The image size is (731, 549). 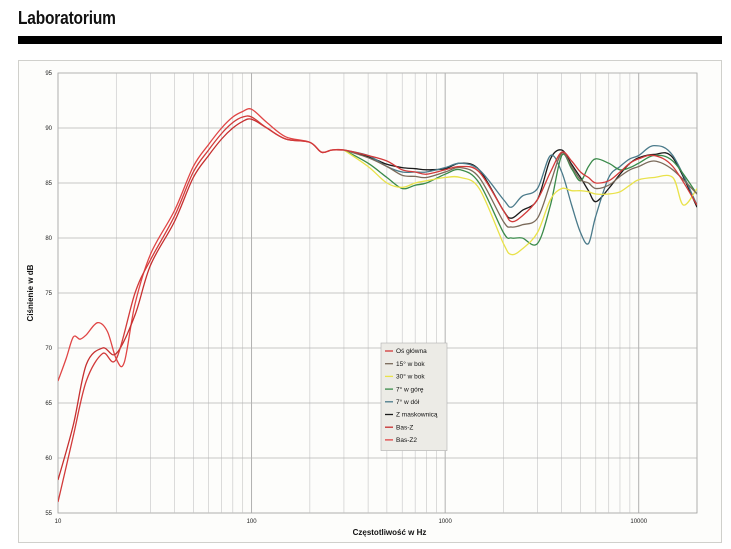 I want to click on y-tick-label: 60, so click(x=48, y=459).